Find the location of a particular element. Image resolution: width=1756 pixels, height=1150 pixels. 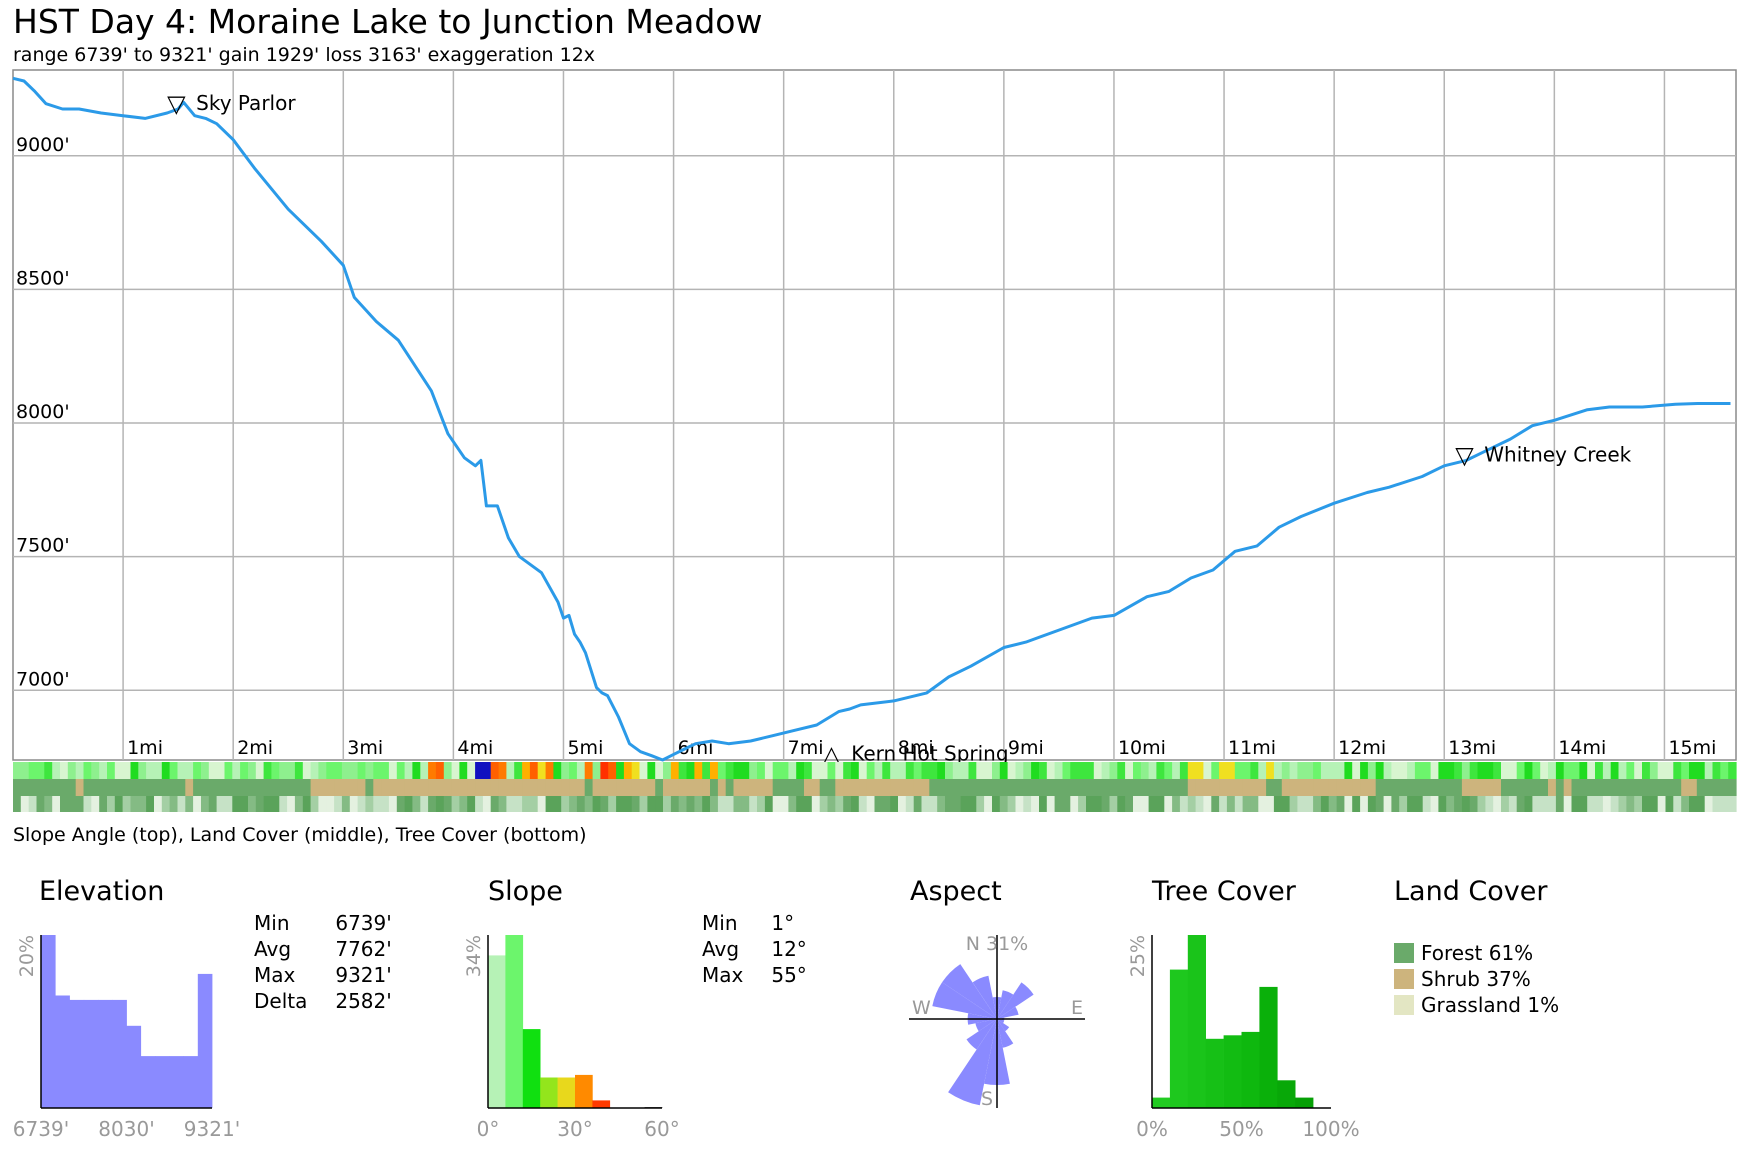

histogram-x-tick: 9321' is located at coordinates (212, 1129).